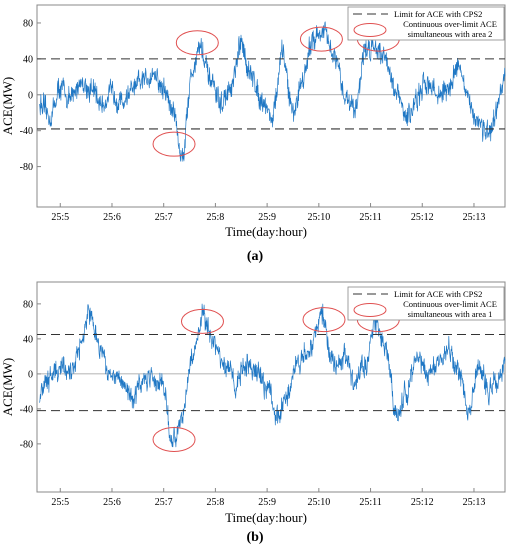 This screenshot has height=550, width=510. I want to click on panel-caption: (a), so click(255, 256).